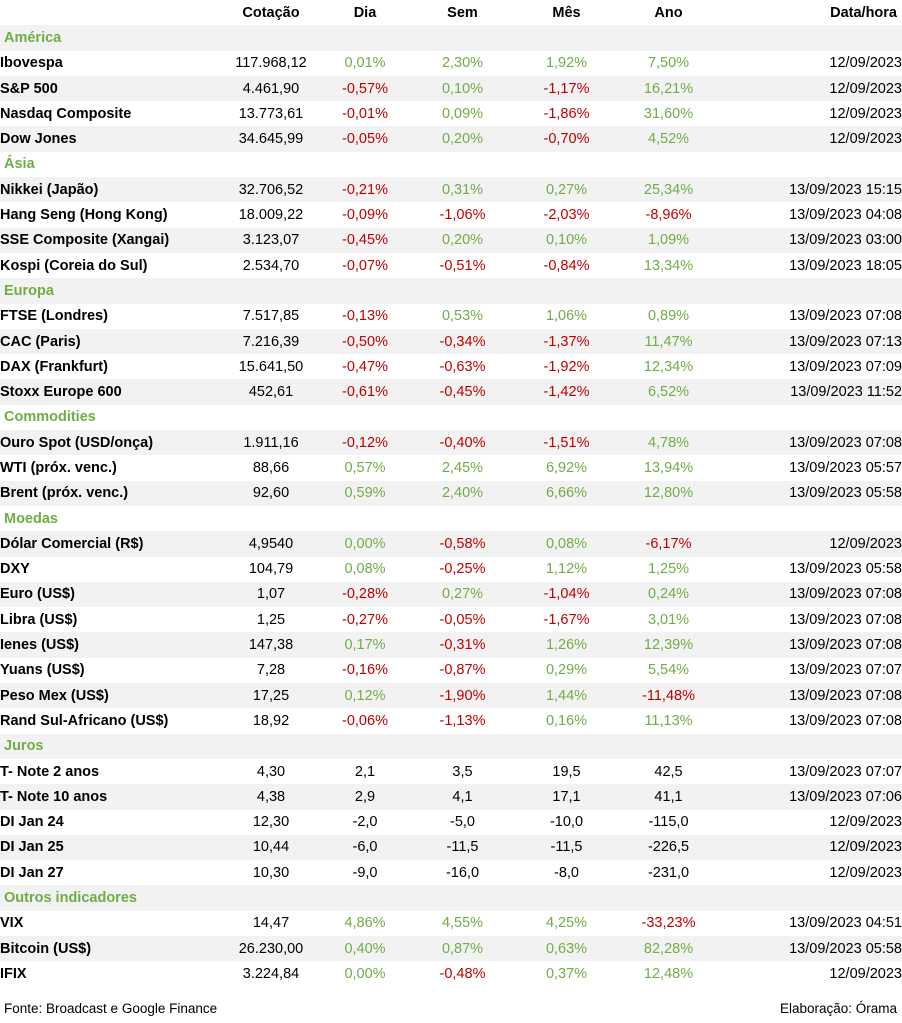 The height and width of the screenshot is (1023, 902). What do you see at coordinates (271, 822) in the screenshot?
I see `quote-cell: 12,30` at bounding box center [271, 822].